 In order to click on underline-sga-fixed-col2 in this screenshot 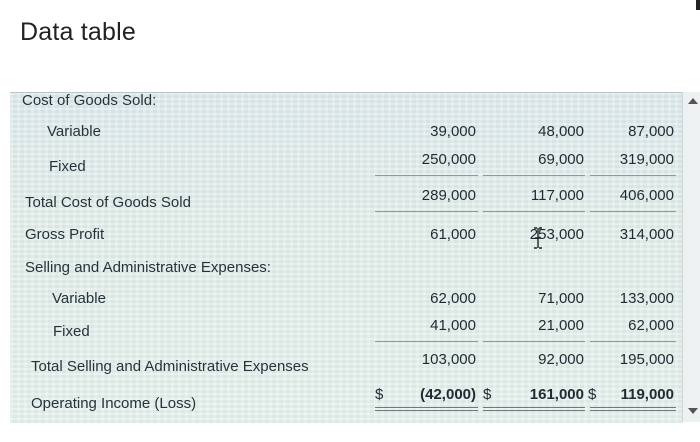, I will do `click(534, 341)`.